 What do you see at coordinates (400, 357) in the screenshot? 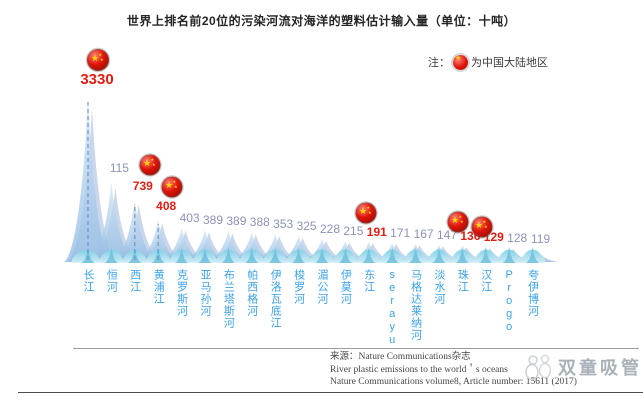
I see `source-line-1: 来源：Nature Communications杂志` at bounding box center [400, 357].